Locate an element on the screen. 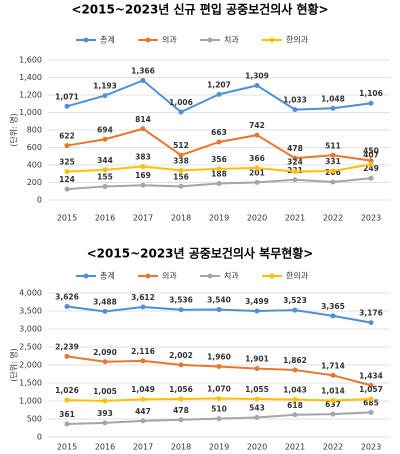 The image size is (400, 454). data-label: 338 is located at coordinates (181, 160).